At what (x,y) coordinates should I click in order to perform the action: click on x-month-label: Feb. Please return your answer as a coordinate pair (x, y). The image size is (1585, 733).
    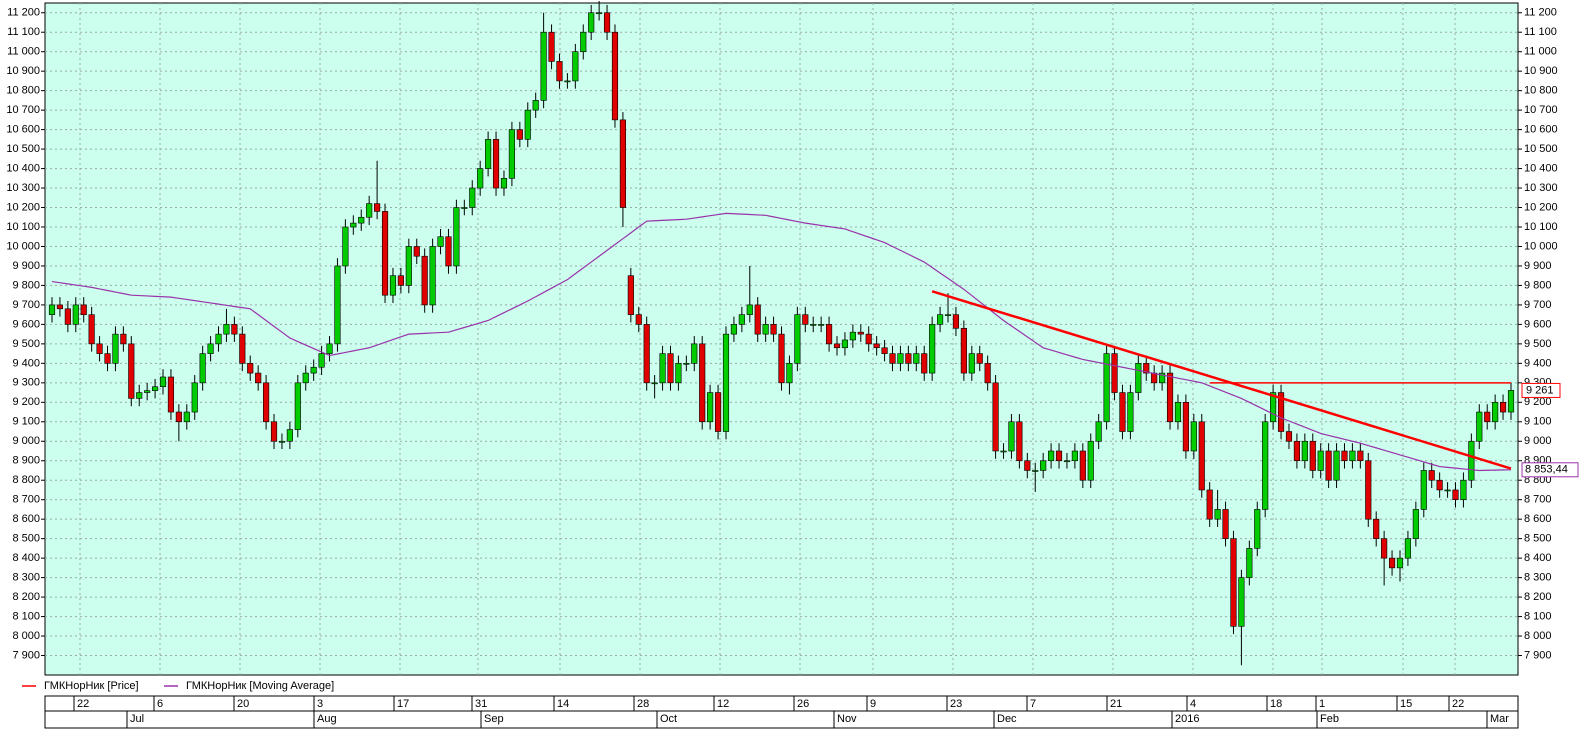
    Looking at the image, I should click on (1329, 719).